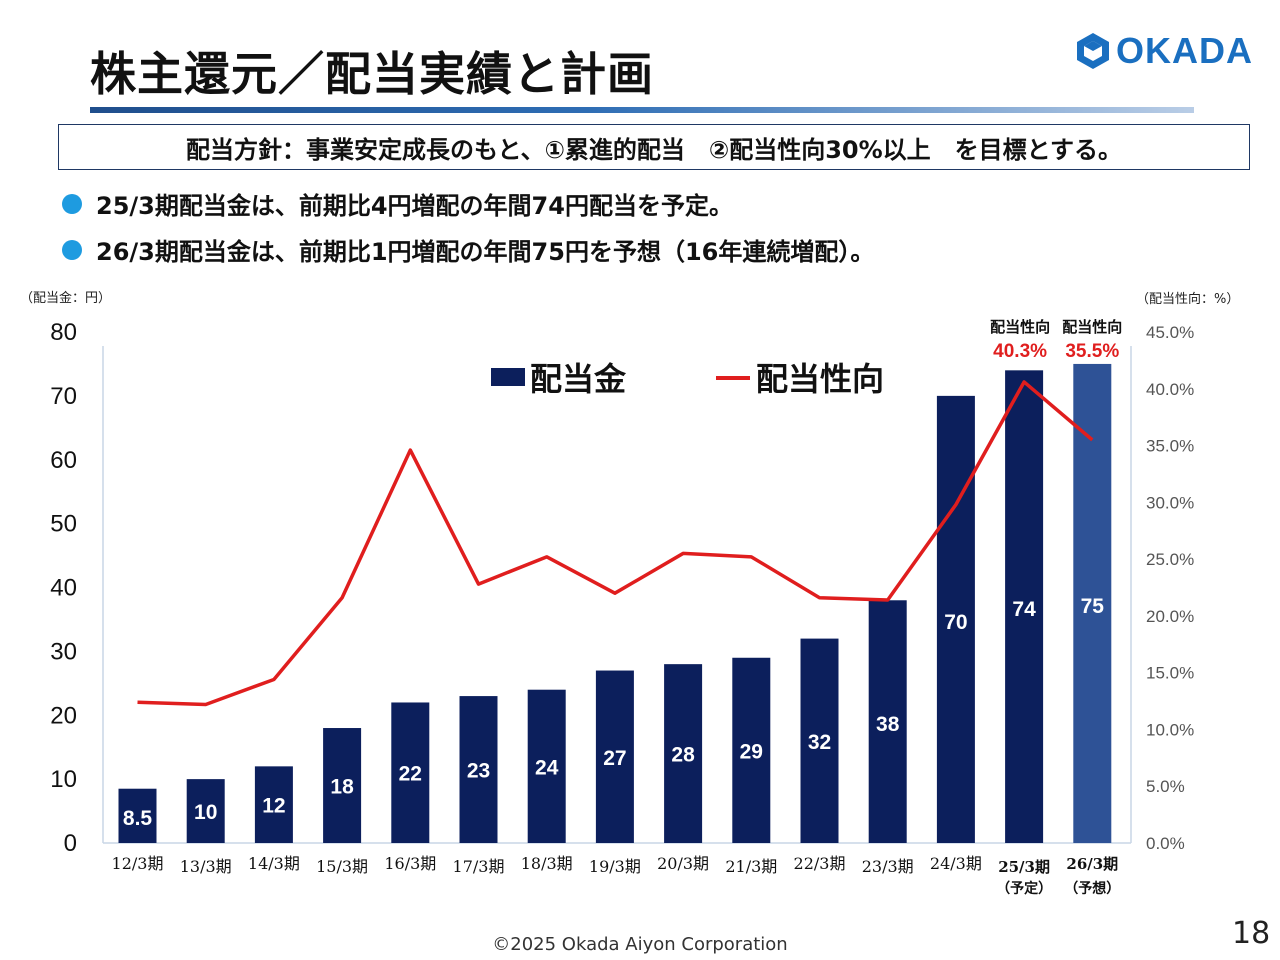 This screenshot has width=1280, height=960. Describe the element at coordinates (1170, 673) in the screenshot. I see `right-axis-tick-label: 15.0%` at that location.